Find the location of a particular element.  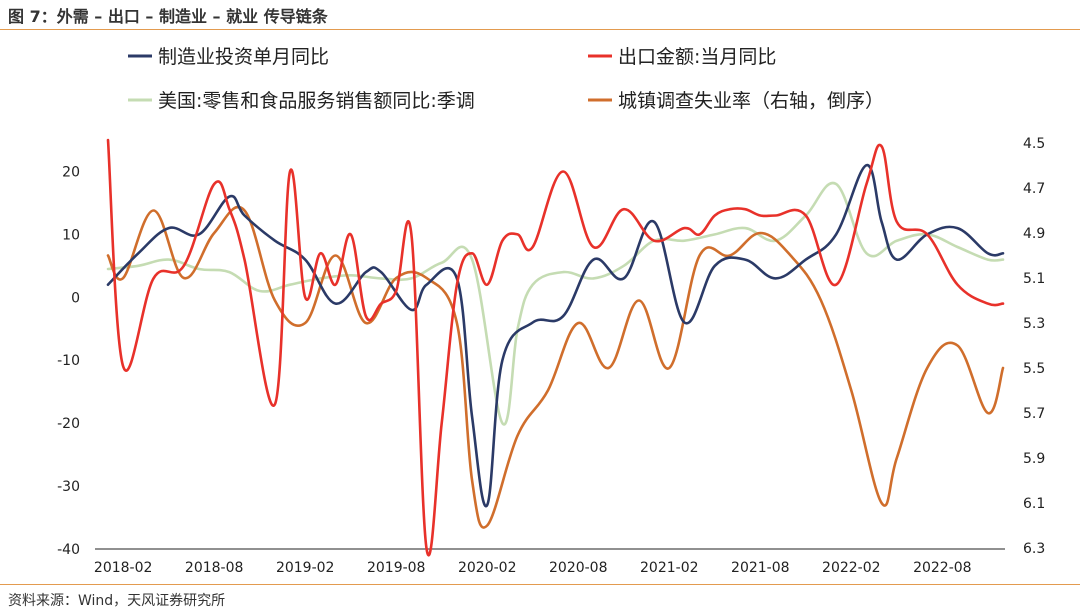

x-tick-label: 2019-08 is located at coordinates (396, 568).